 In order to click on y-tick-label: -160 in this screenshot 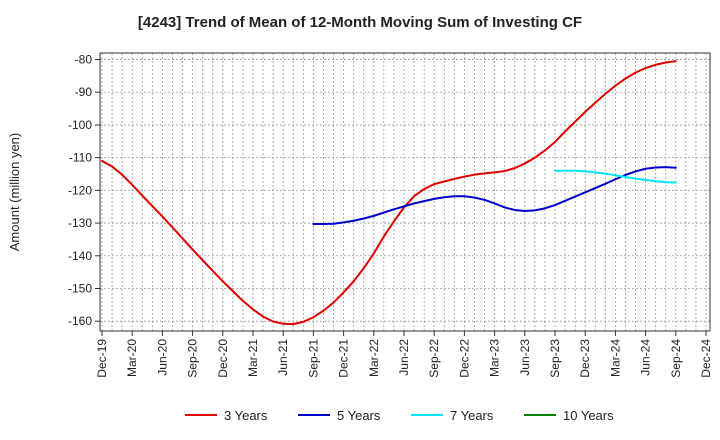, I will do `click(80, 321)`.